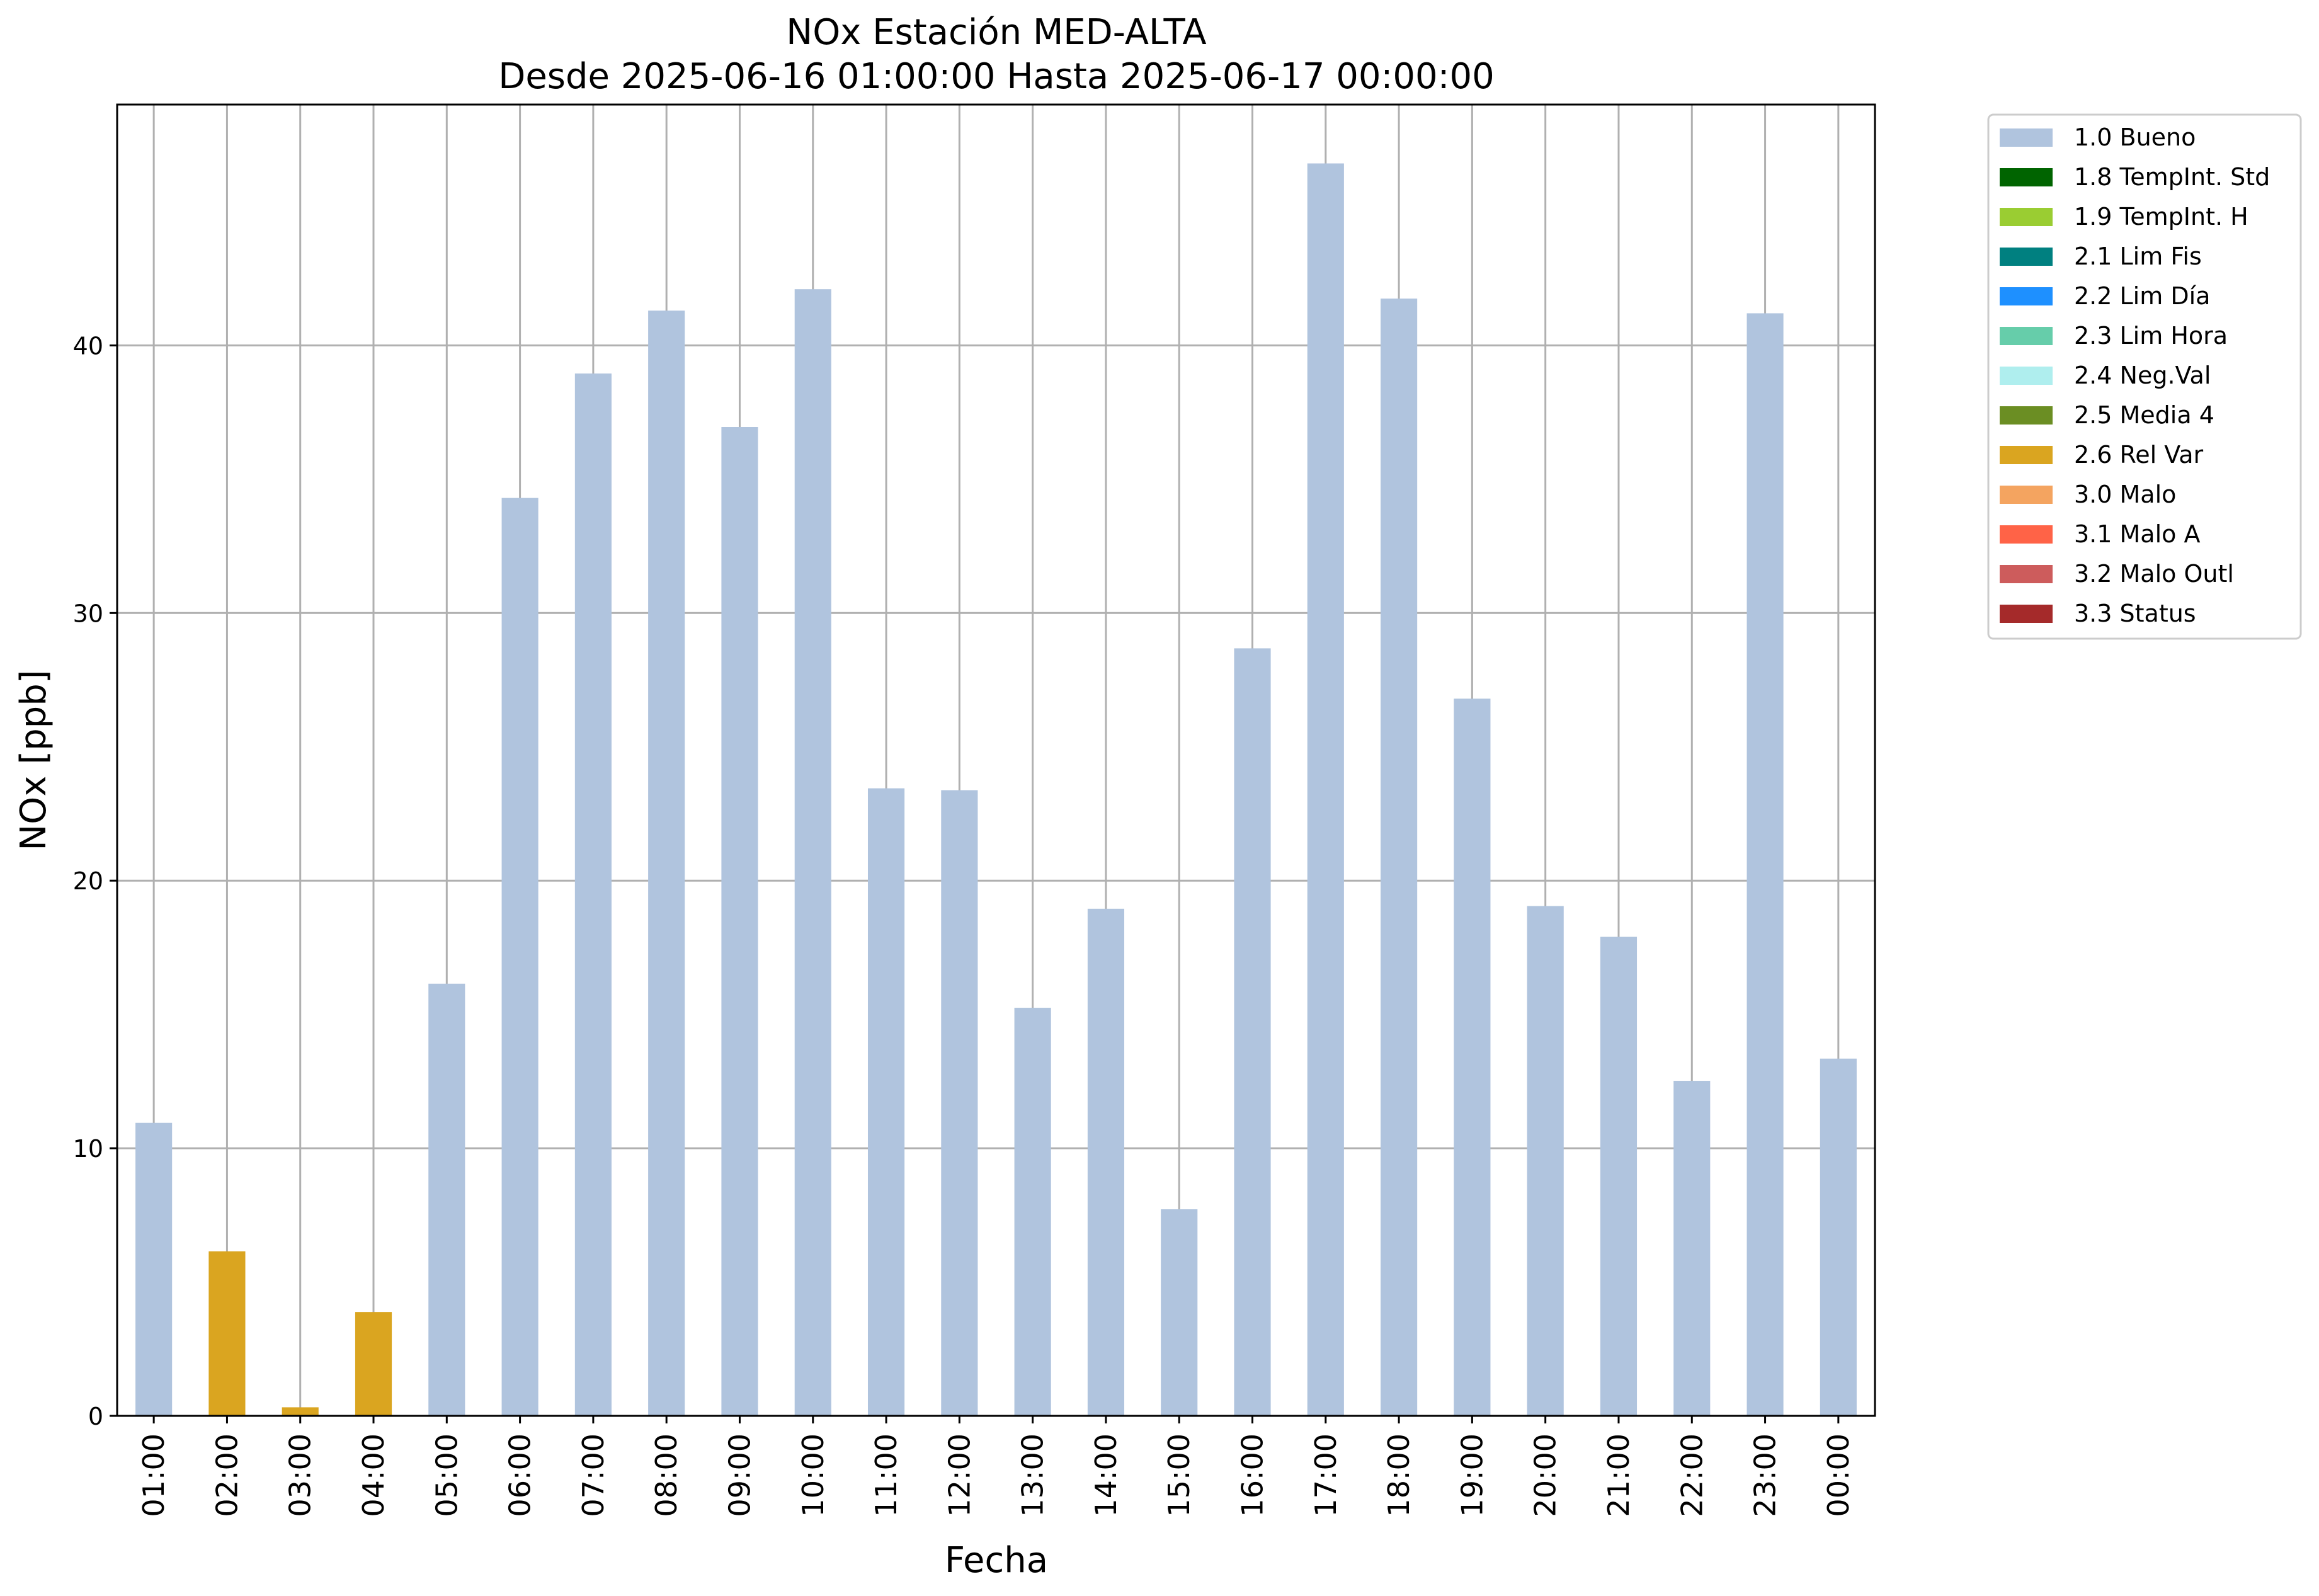  I want to click on legend-label: 3.1 Malo A, so click(2137, 534).